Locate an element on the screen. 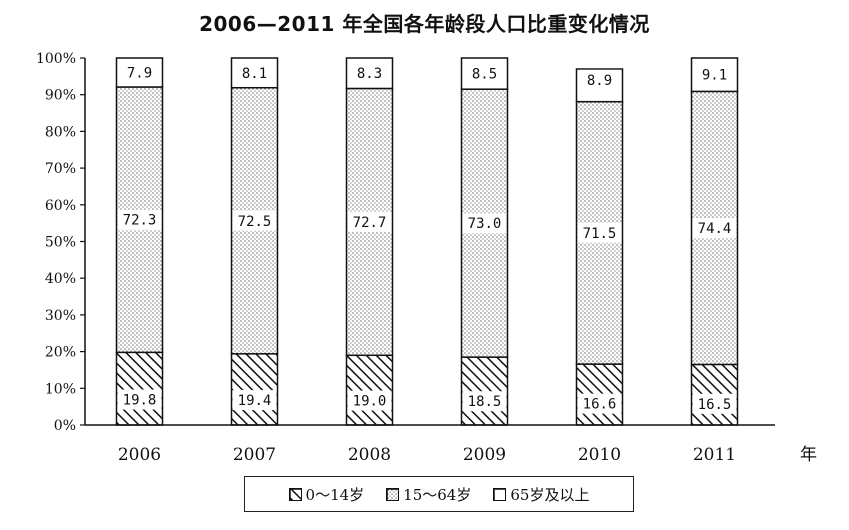  legend-label-65-plus: 65岁及以上 is located at coordinates (550, 494).